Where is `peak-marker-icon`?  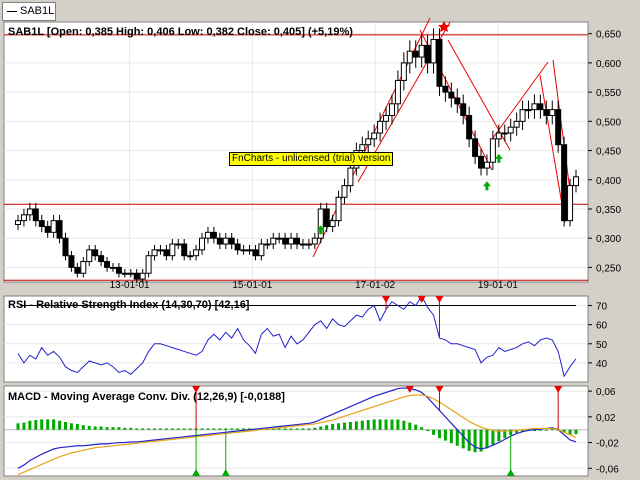 peak-marker-icon is located at coordinates (444, 26).